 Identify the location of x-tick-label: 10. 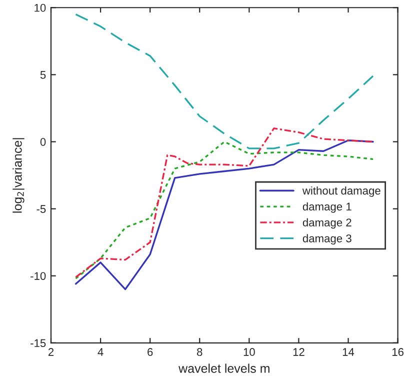
(249, 352).